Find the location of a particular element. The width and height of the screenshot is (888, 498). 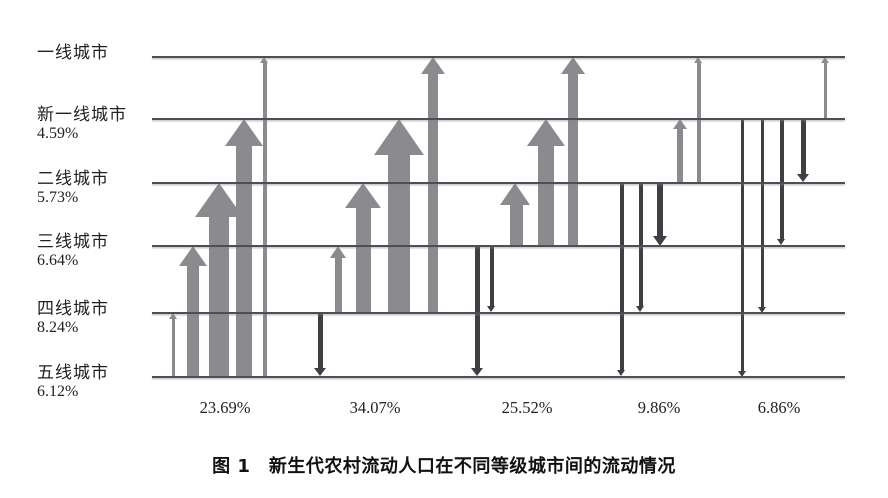

share-label-tier3-origin: 25.52% is located at coordinates (527, 407).